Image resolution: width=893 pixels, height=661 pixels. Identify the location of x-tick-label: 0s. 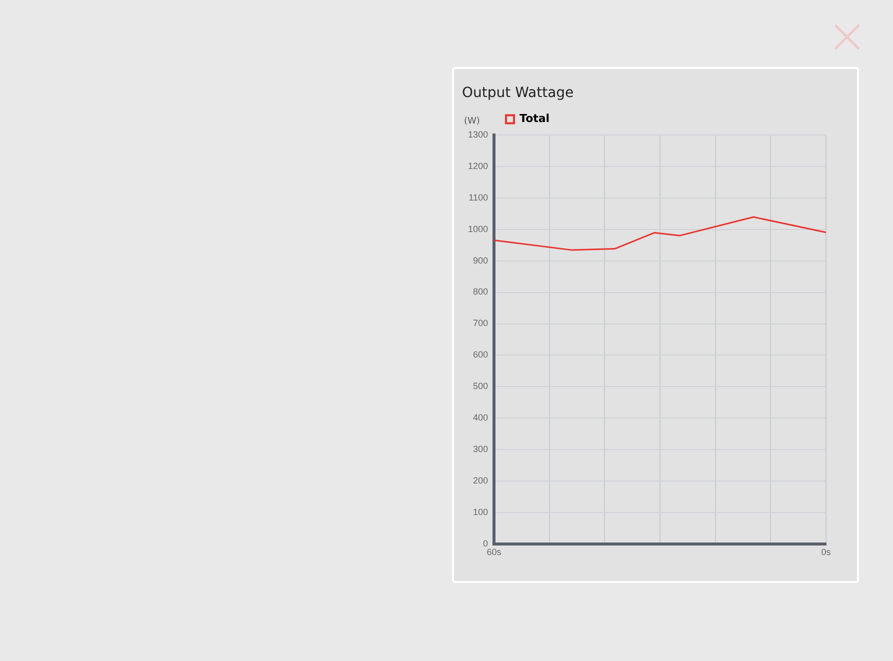
(826, 552).